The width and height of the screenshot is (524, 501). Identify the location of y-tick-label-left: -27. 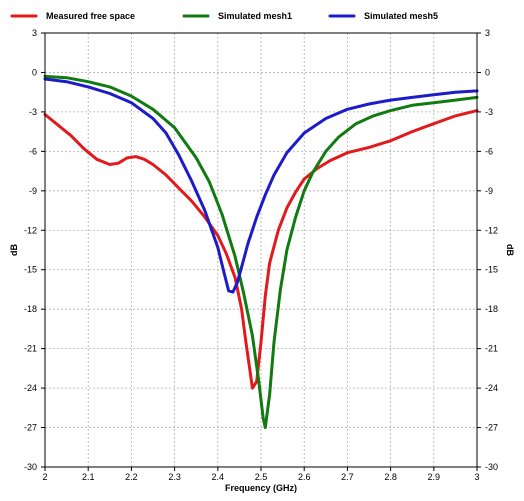
(30, 428).